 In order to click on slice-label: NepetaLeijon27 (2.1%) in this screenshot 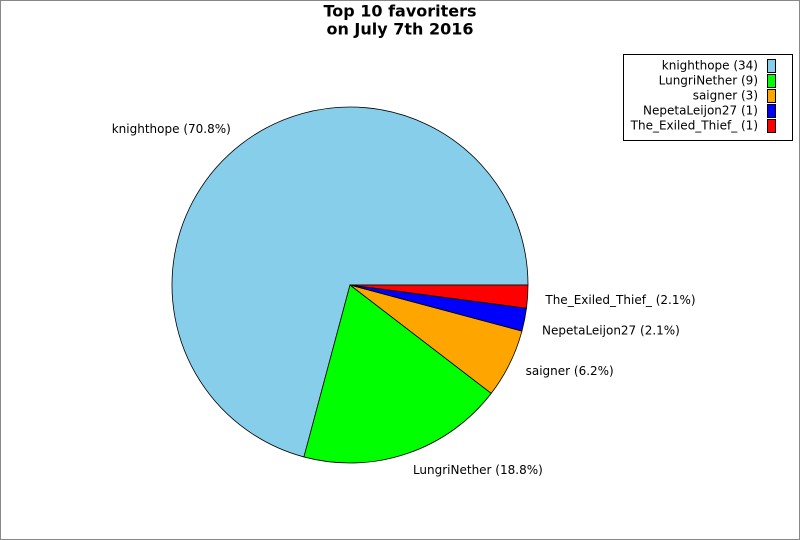, I will do `click(611, 331)`.